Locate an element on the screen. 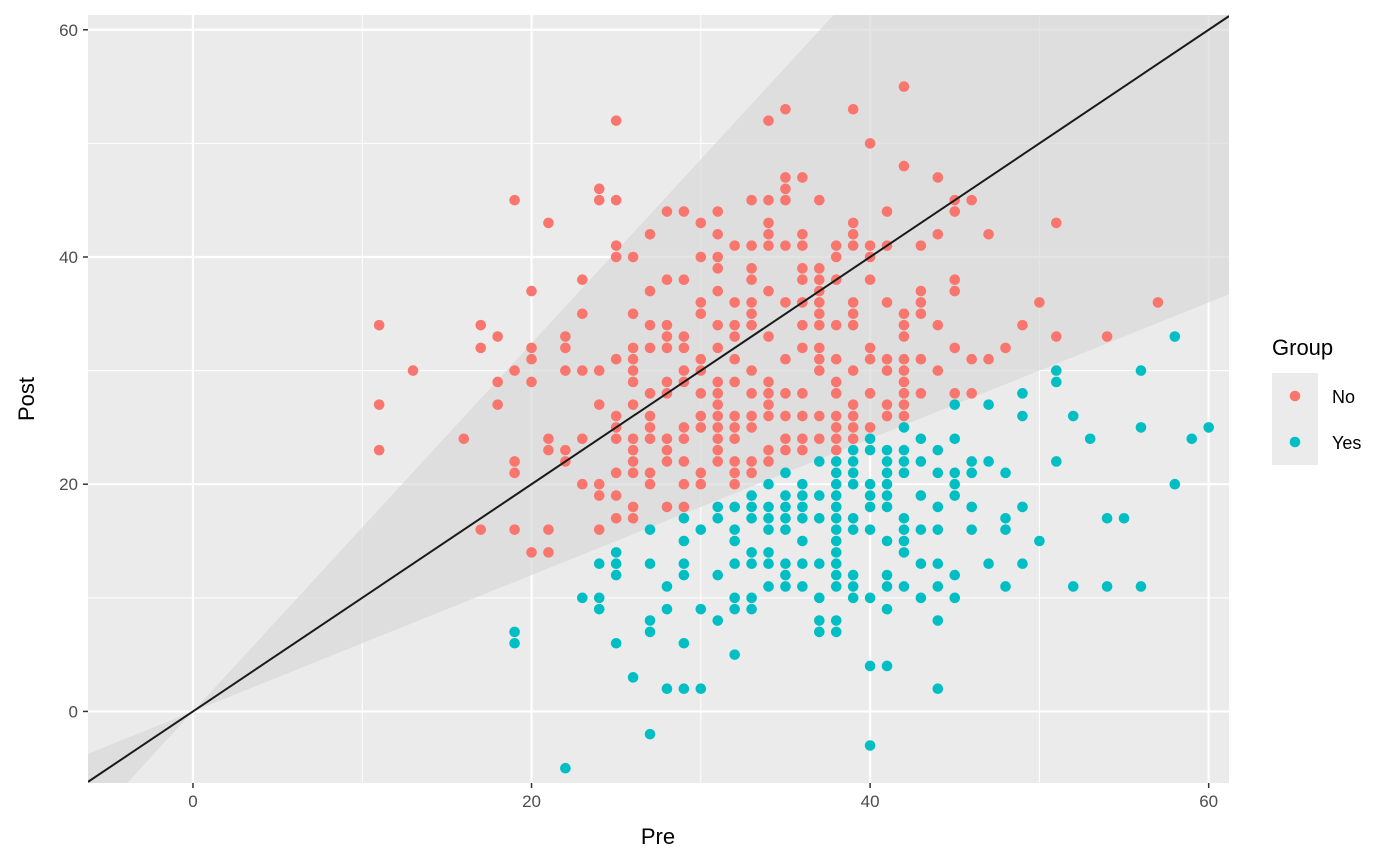  y-tick-label: 0 is located at coordinates (73, 711).